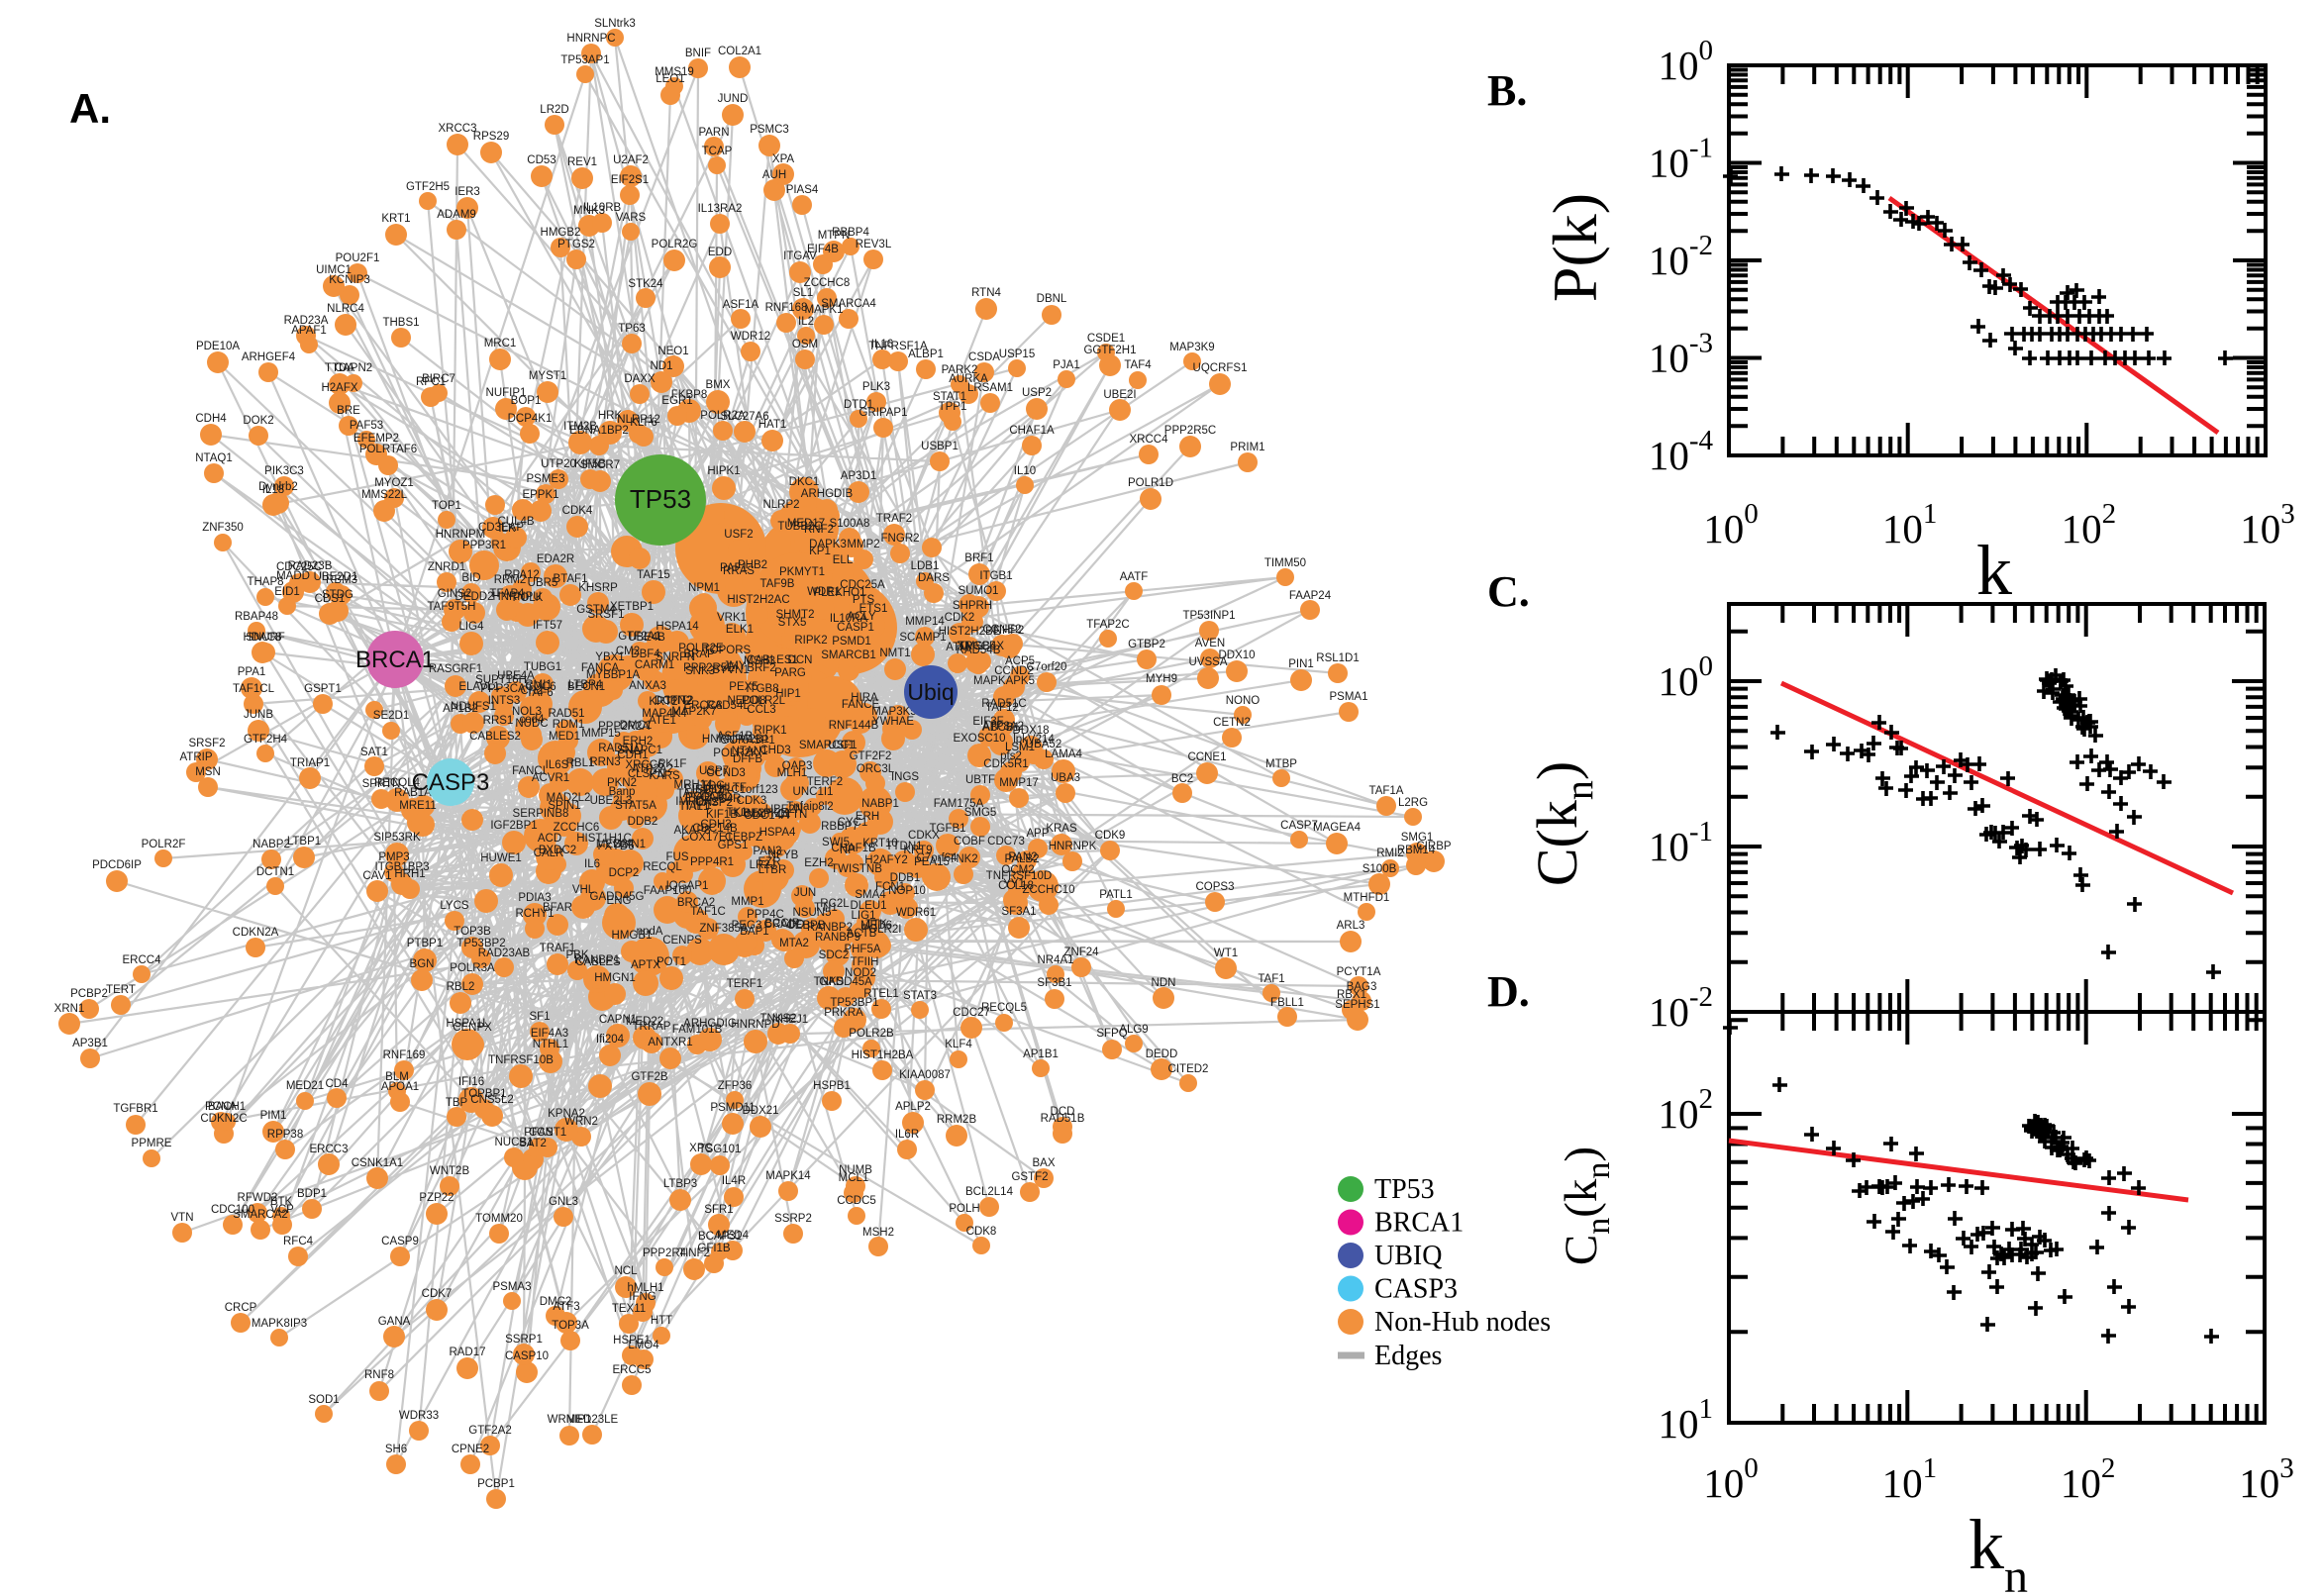 This screenshot has width=2323, height=1596. What do you see at coordinates (895, 654) in the screenshot?
I see `svg-text: NMT1` at bounding box center [895, 654].